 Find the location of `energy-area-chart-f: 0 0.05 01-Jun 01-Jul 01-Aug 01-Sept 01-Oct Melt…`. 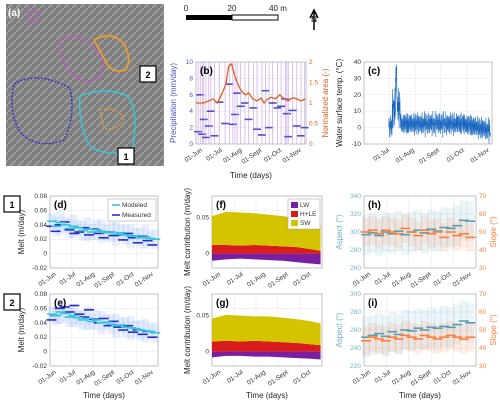

energy-area-chart-f: 0 0.05 01-Jun 01-Jul 01-Aug 01-Sept 01-Oct Melt… is located at coordinates (253, 239).